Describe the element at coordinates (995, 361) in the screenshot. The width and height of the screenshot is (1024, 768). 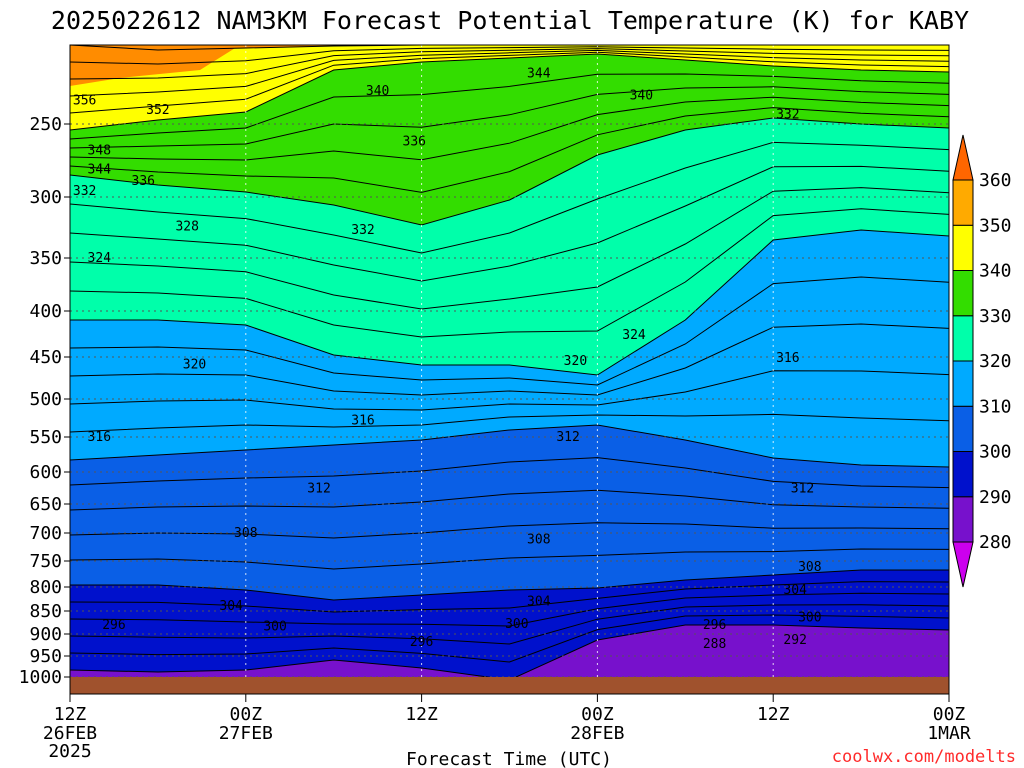
I see `colorbar-label: 320` at that location.